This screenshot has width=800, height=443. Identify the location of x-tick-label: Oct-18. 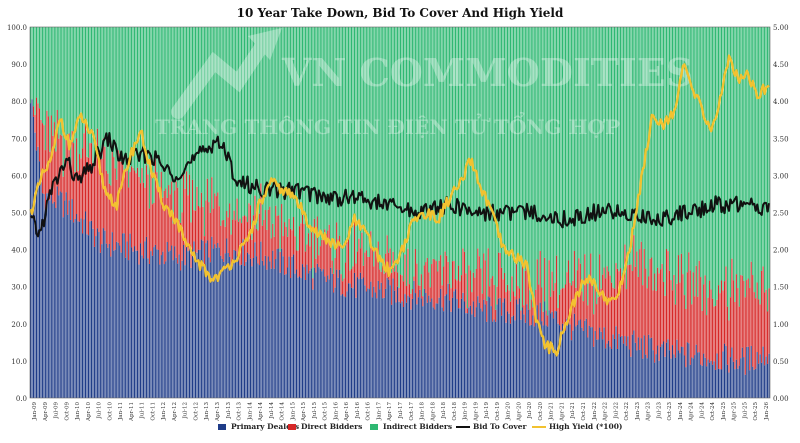
(455, 411).